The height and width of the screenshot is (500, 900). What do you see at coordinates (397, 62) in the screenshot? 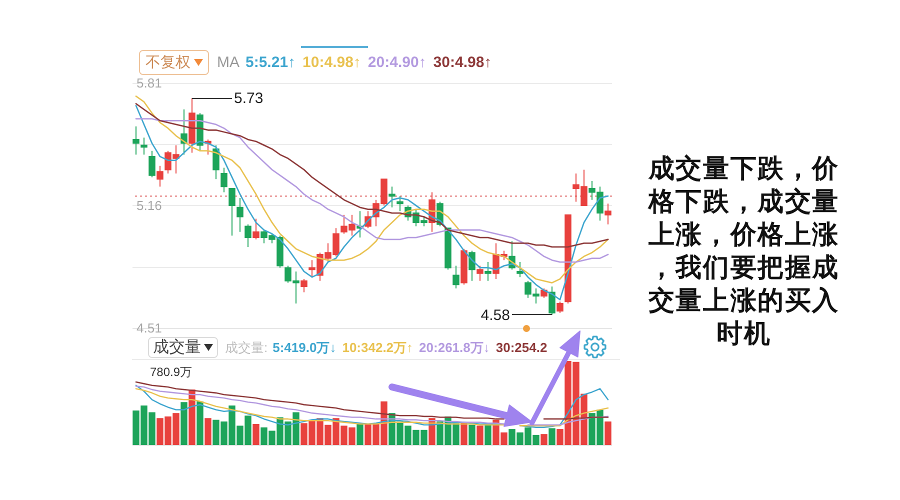
I see `text: 20:4.90↑` at bounding box center [397, 62].